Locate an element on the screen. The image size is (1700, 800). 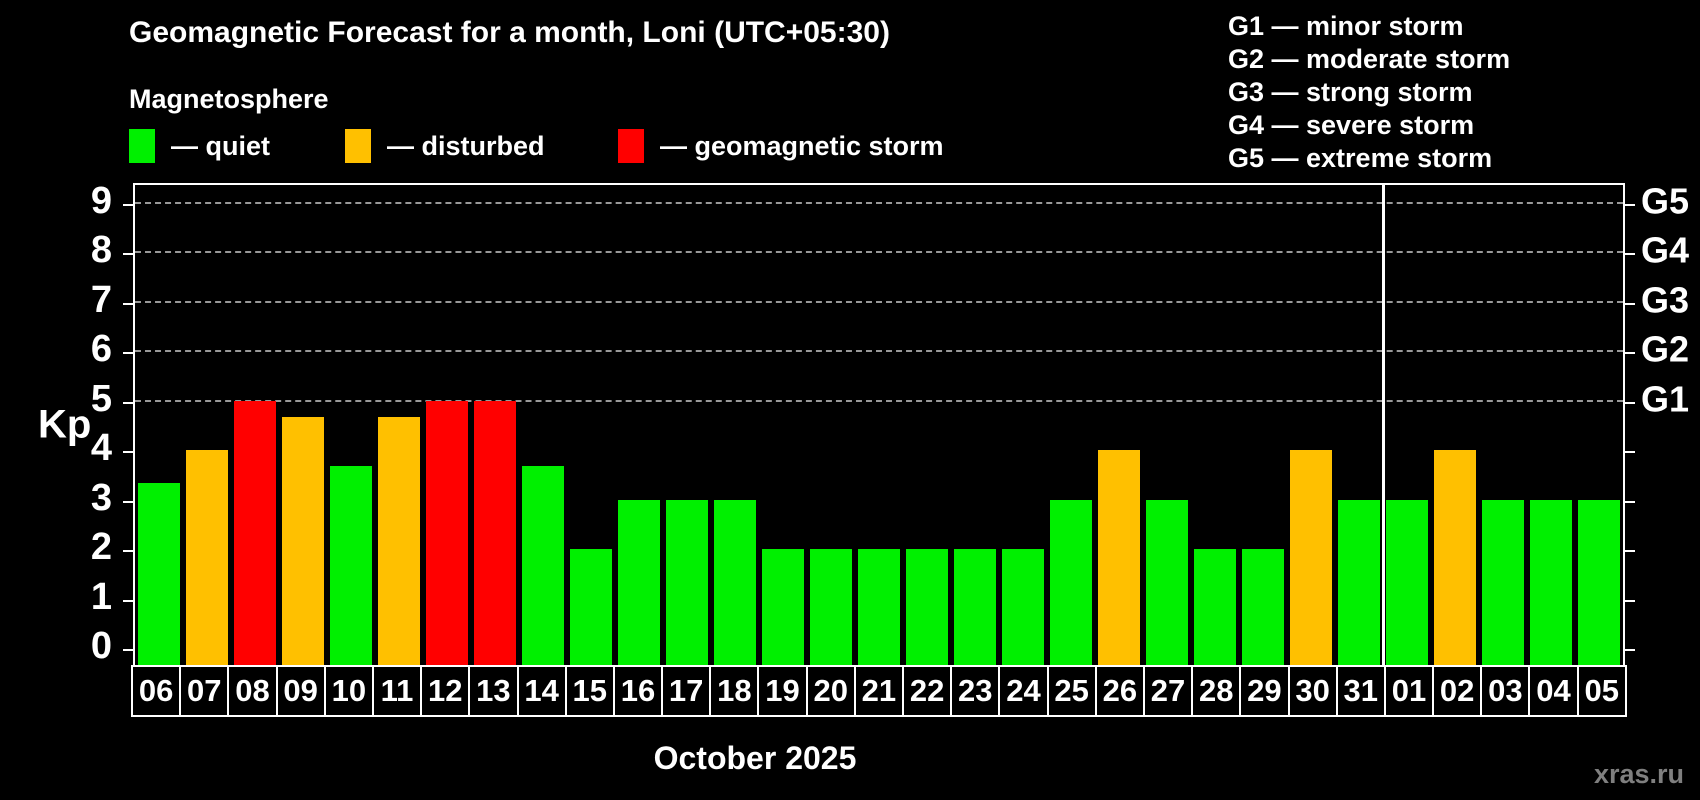
right-tick-kp4 is located at coordinates (1630, 452).